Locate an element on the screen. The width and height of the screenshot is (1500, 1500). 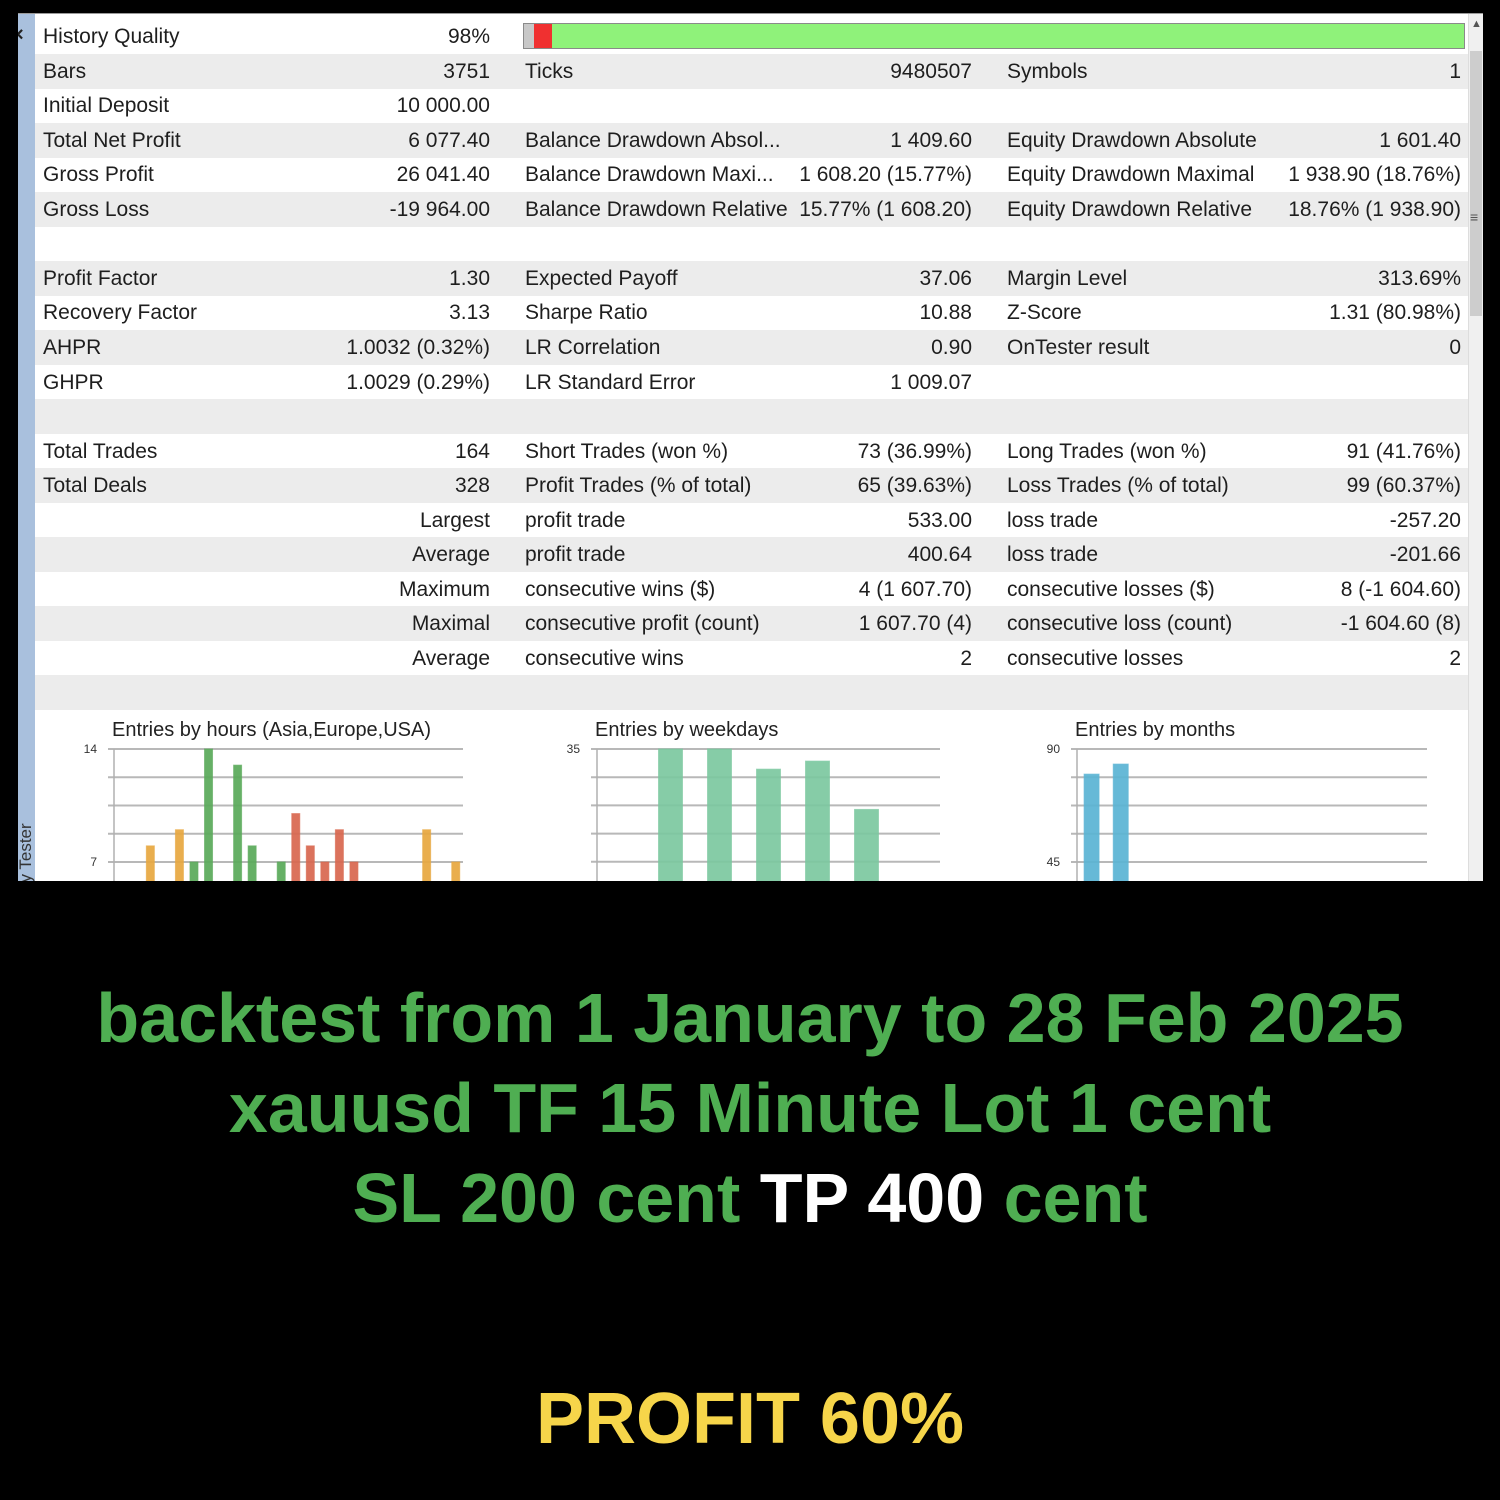
value-col1: 1.0029 (0.29%) is located at coordinates (418, 382).